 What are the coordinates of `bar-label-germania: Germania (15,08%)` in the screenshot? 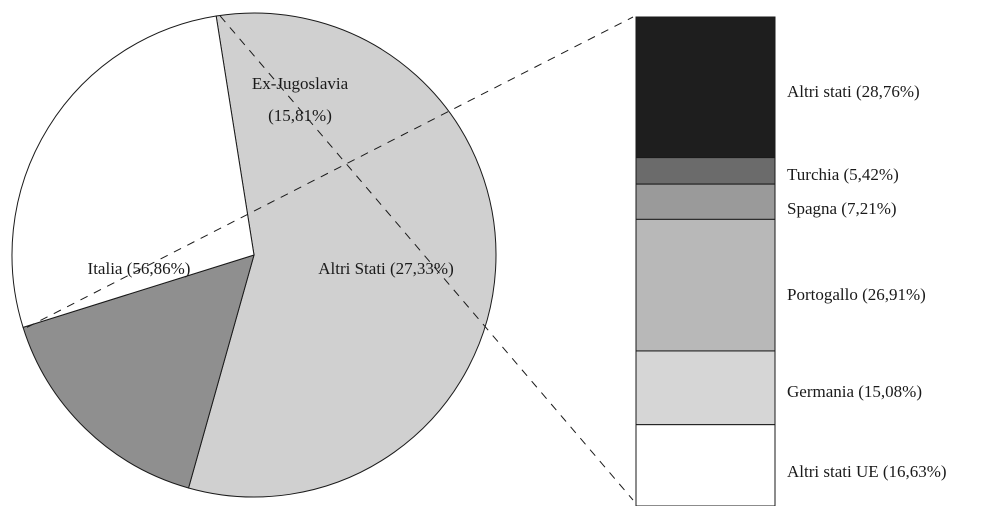 It's located at (854, 391).